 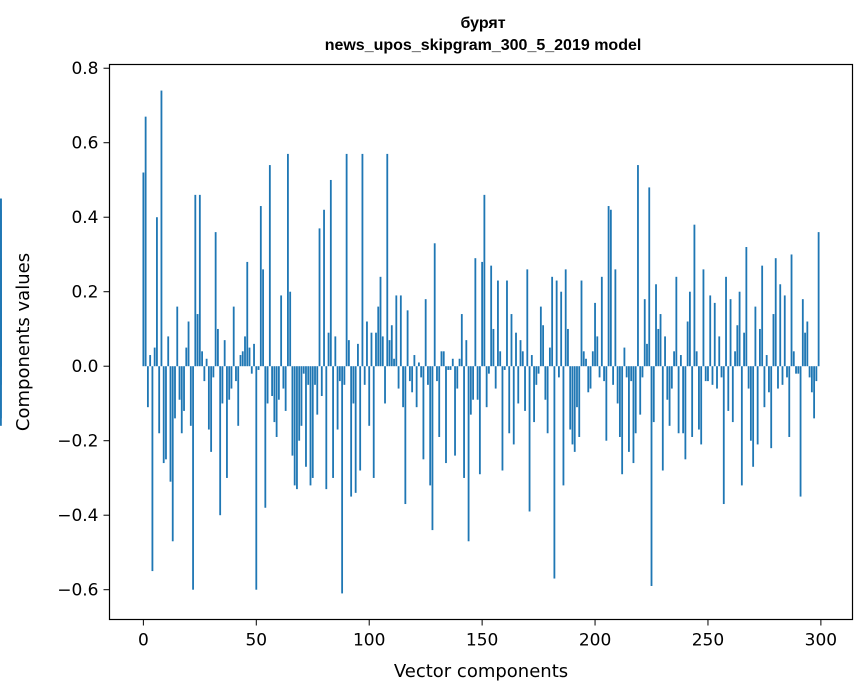 What do you see at coordinates (77, 591) in the screenshot?
I see `y-tick-label: −0.6` at bounding box center [77, 591].